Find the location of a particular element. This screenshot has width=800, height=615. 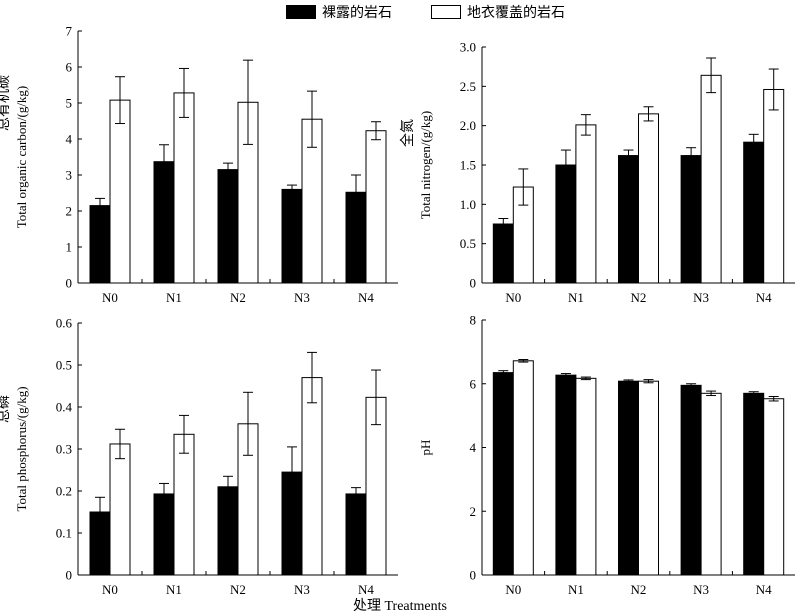

y-tick-label: 1.0 is located at coordinates (468, 204).